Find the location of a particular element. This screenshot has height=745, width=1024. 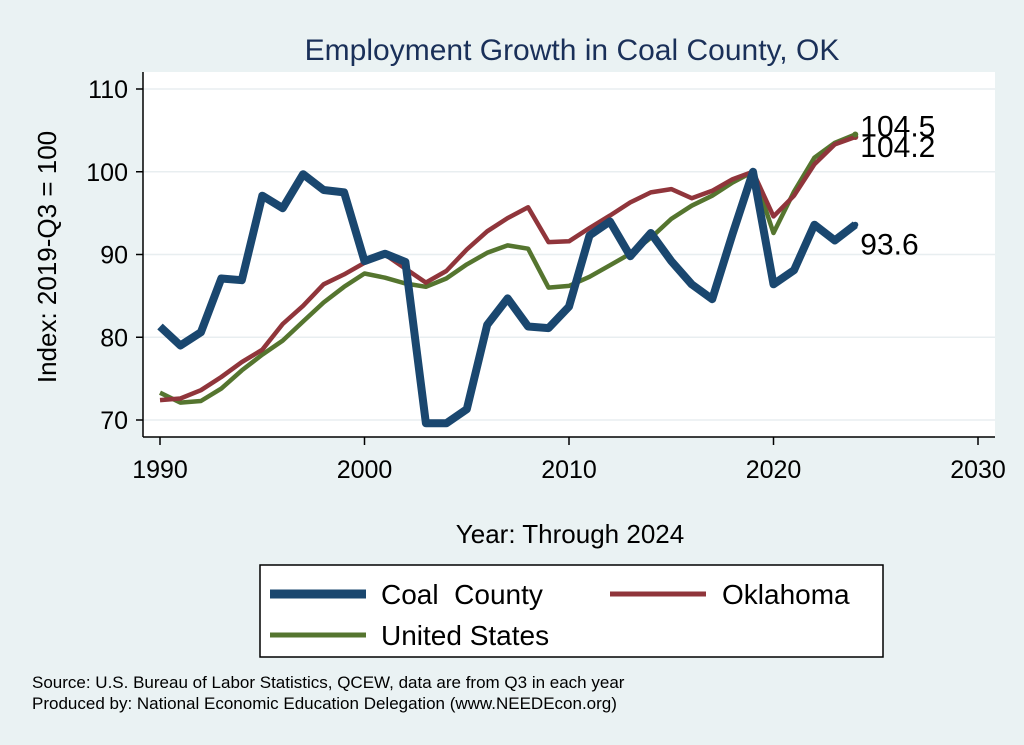

xtick-label-2010: 2010 is located at coordinates (569, 470).